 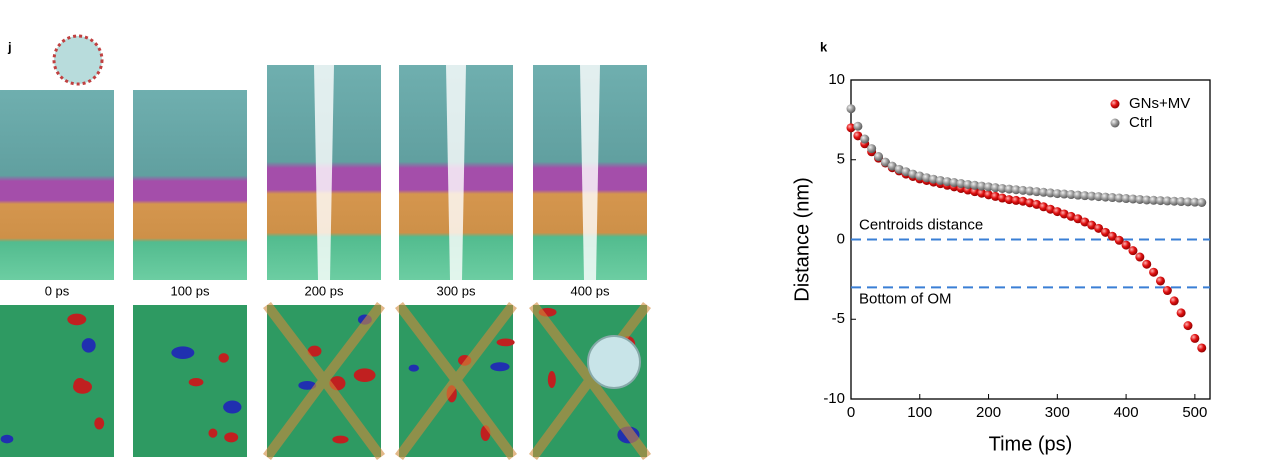 What do you see at coordinates (590, 172) in the screenshot?
I see `membrane-pore` at bounding box center [590, 172].